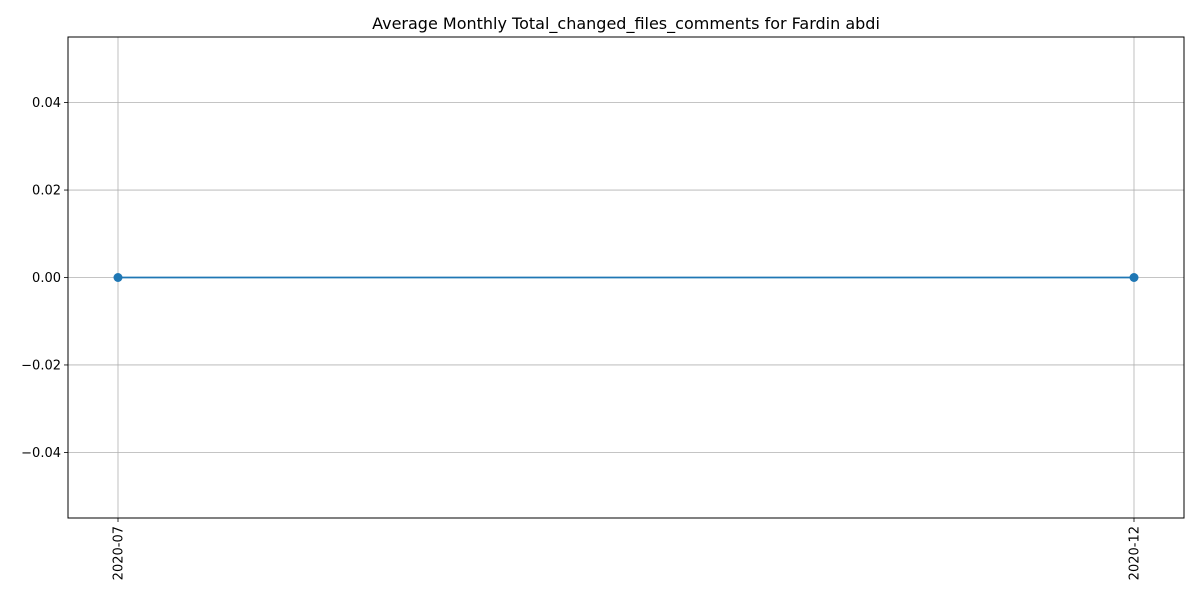  I want to click on y-tick-label: 0.02, so click(46, 191).